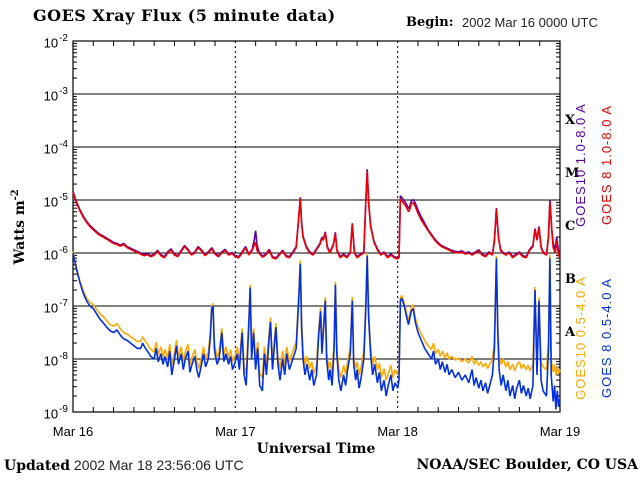  Describe the element at coordinates (572, 173) in the screenshot. I see `class-letter-m: M` at that location.